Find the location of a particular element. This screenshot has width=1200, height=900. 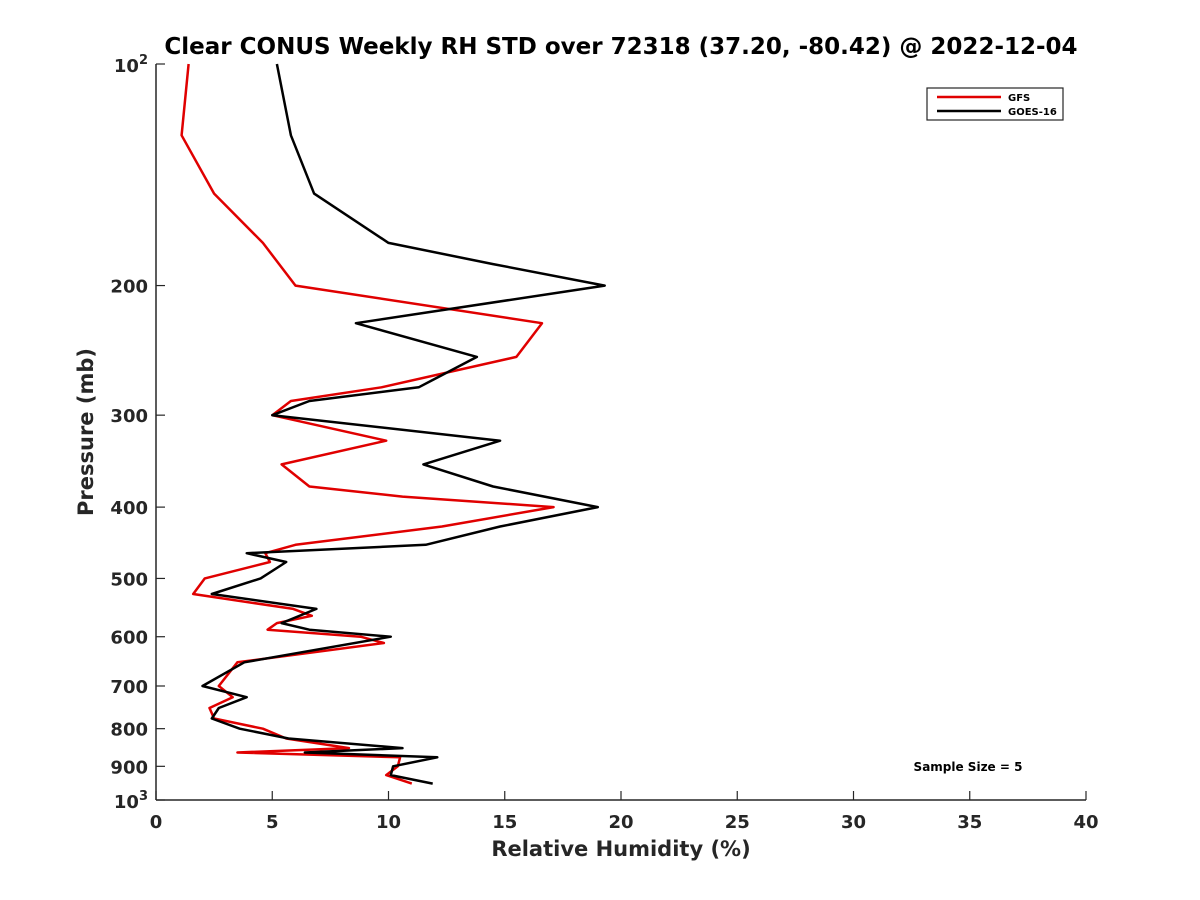

y-axis-label: Pressure (mb) is located at coordinates (86, 432).